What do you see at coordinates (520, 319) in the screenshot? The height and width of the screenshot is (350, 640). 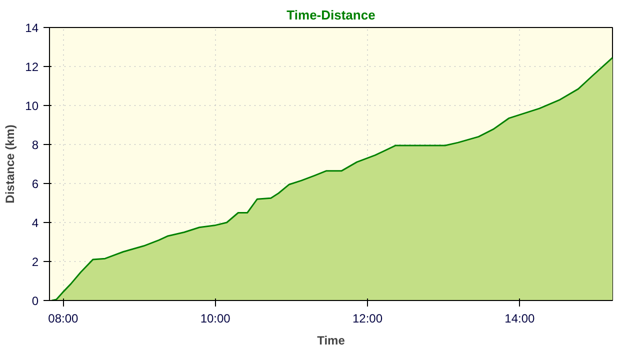 I see `x-tick-label: 14:00` at bounding box center [520, 319].